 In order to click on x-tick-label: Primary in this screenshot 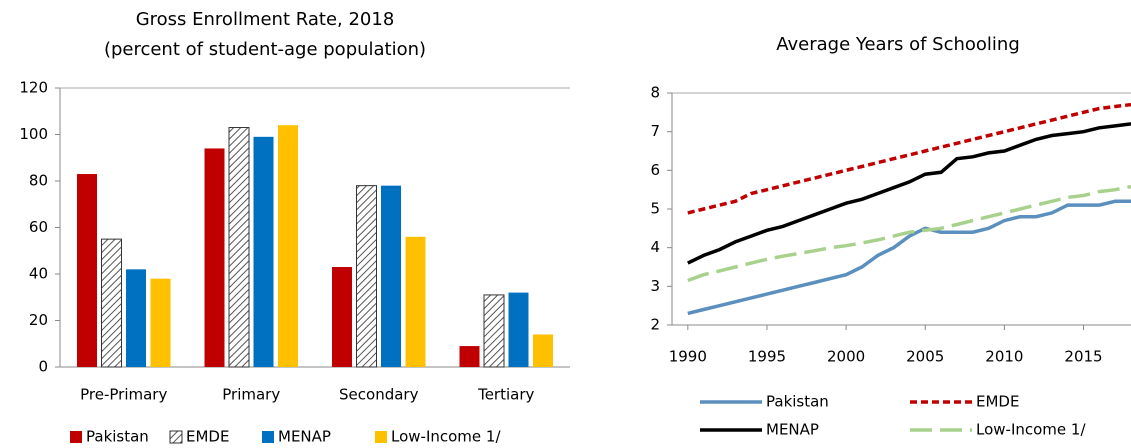, I will do `click(251, 395)`.